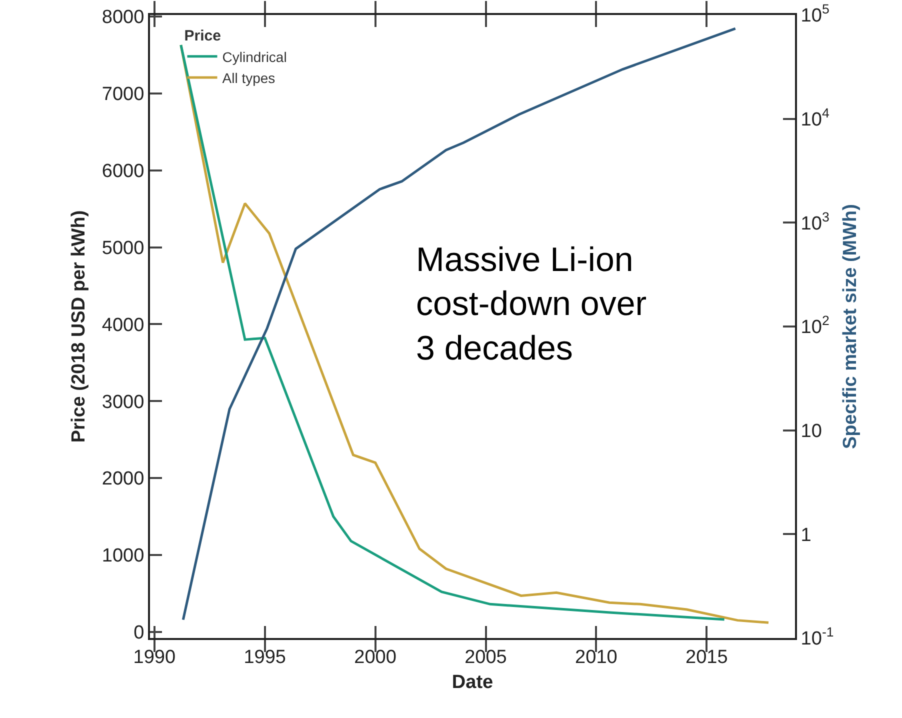  Describe the element at coordinates (815, 221) in the screenshot. I see `y2-tick-label: 10$^{3}$` at that location.